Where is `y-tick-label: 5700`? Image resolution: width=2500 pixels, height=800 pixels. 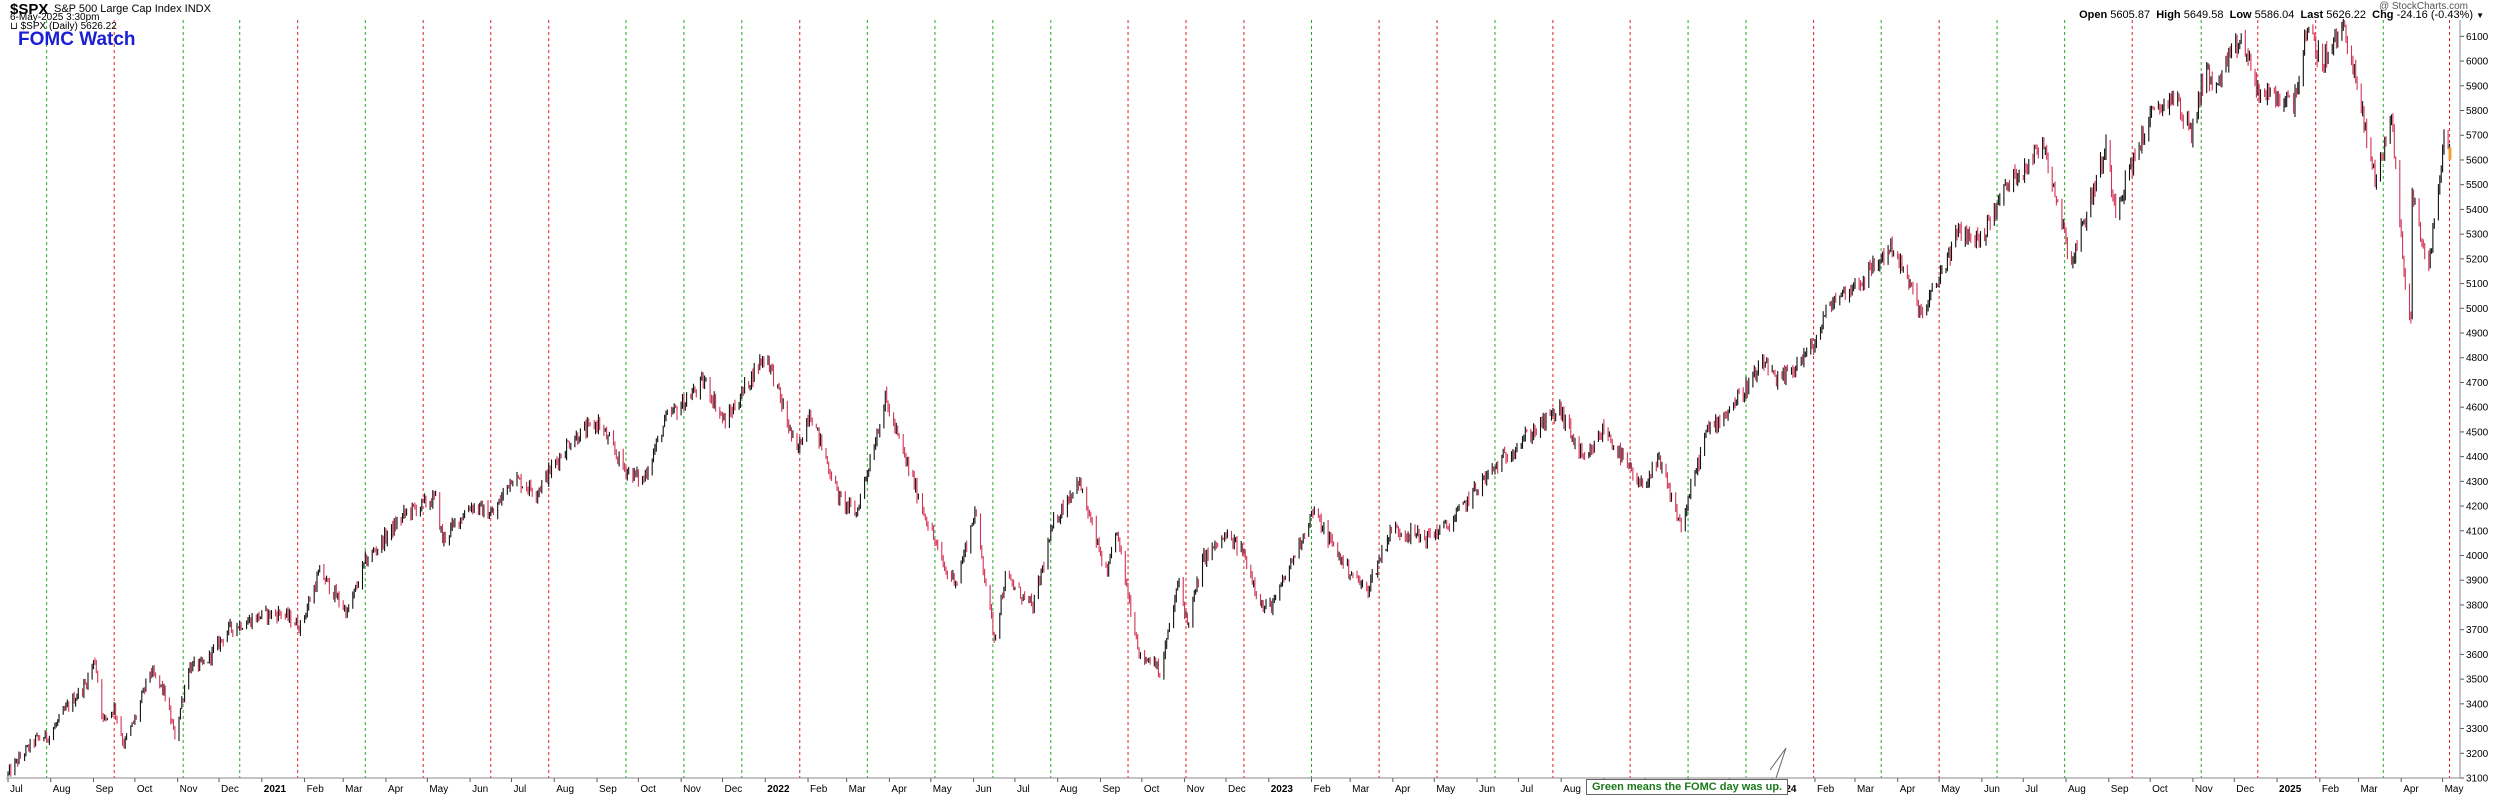
y-tick-label: 5700 is located at coordinates (2477, 136).